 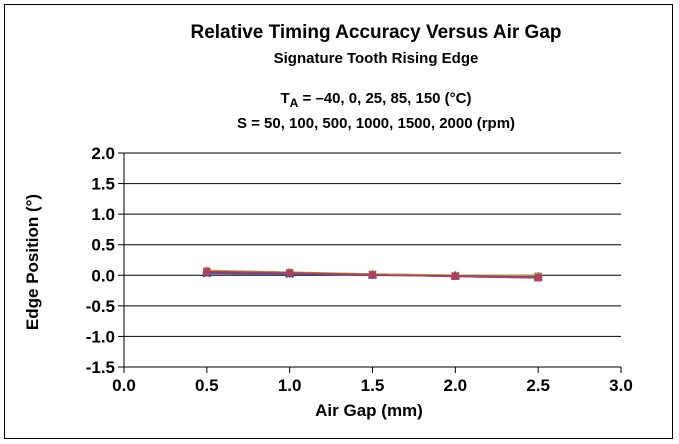 I want to click on chart-subtitle: Signature Tooth Rising Edge, so click(x=376, y=58).